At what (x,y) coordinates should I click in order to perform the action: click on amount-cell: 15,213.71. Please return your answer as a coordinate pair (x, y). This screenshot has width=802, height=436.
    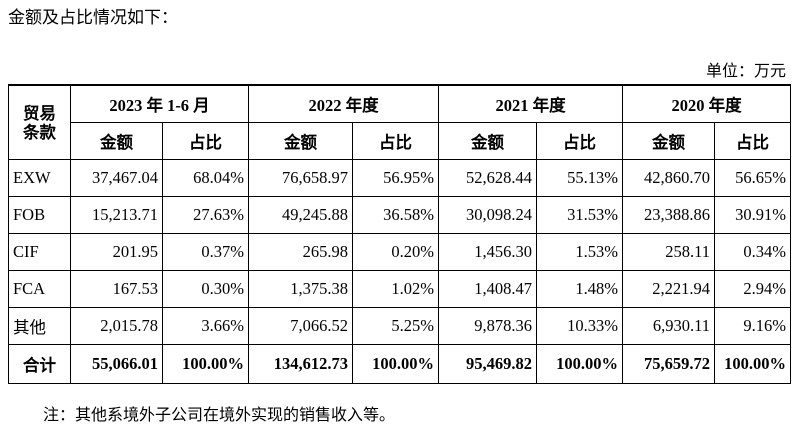
    Looking at the image, I should click on (116, 215).